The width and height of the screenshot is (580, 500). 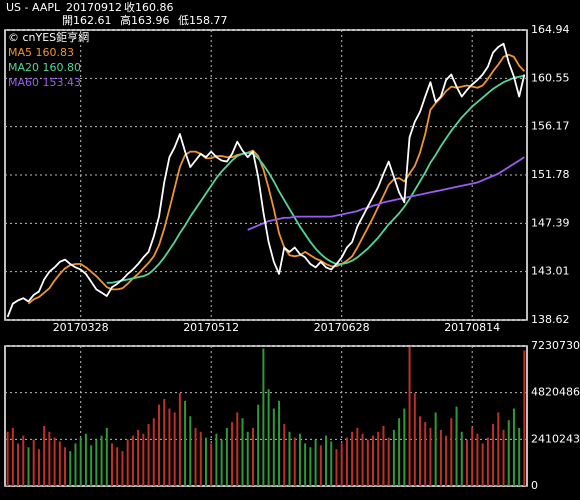 What do you see at coordinates (62, 67) in the screenshot?
I see `legend-value: 160.80` at bounding box center [62, 67].